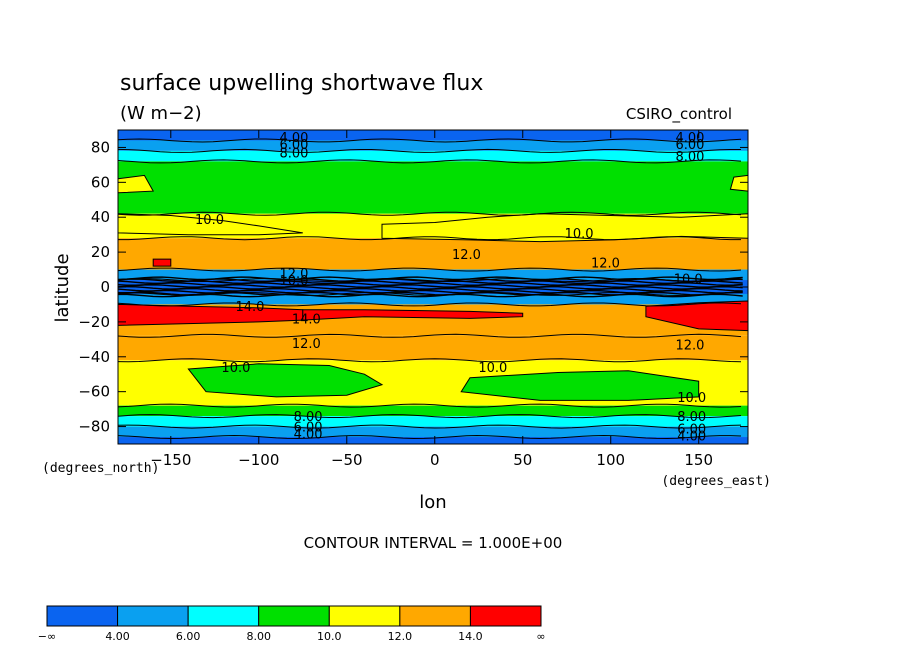 This screenshot has width=904, height=654. I want to click on x-axis-label: lon, so click(432, 502).